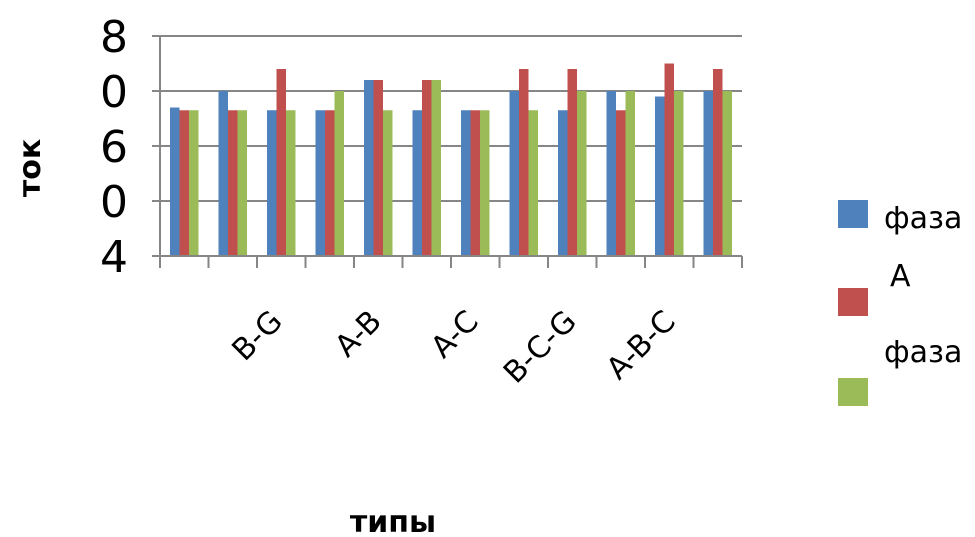 The image size is (975, 537). I want to click on x-tick-label: B-C-G, so click(540, 347).